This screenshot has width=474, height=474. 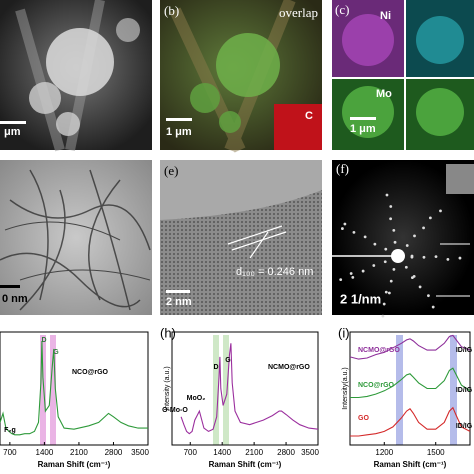 What do you see at coordinates (309, 116) in the screenshot?
I see `inset-label: C` at bounding box center [309, 116].